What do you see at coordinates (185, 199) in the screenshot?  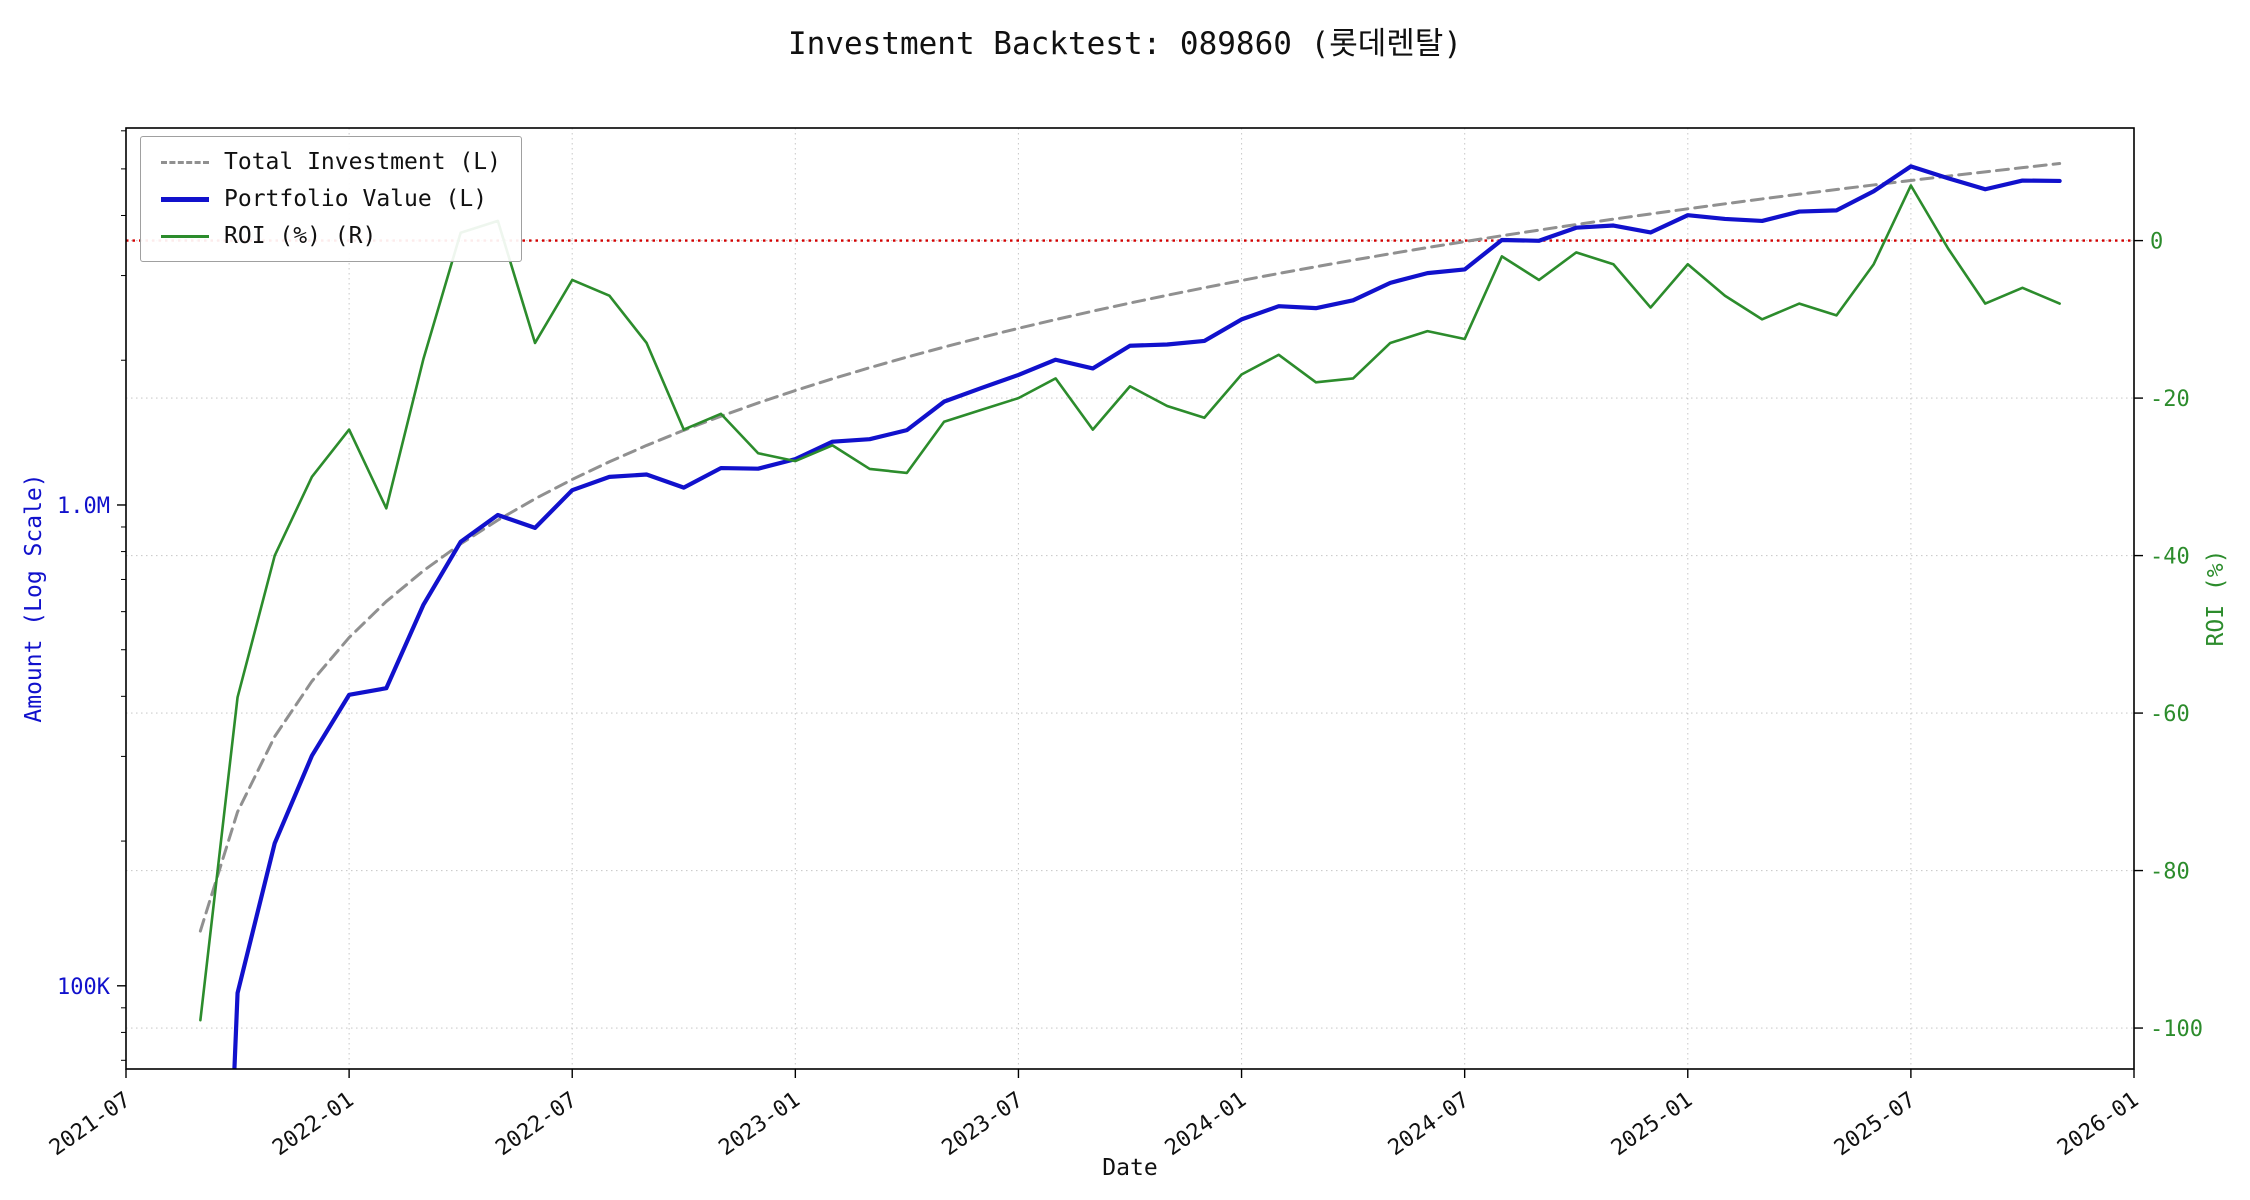 I see `portfolio-value-legend-line` at bounding box center [185, 199].